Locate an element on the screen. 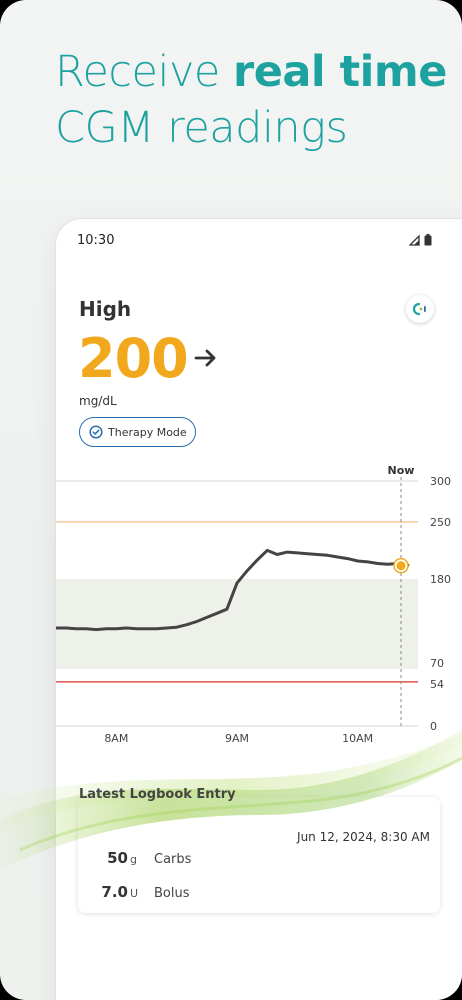  signal-icon is located at coordinates (414, 240).